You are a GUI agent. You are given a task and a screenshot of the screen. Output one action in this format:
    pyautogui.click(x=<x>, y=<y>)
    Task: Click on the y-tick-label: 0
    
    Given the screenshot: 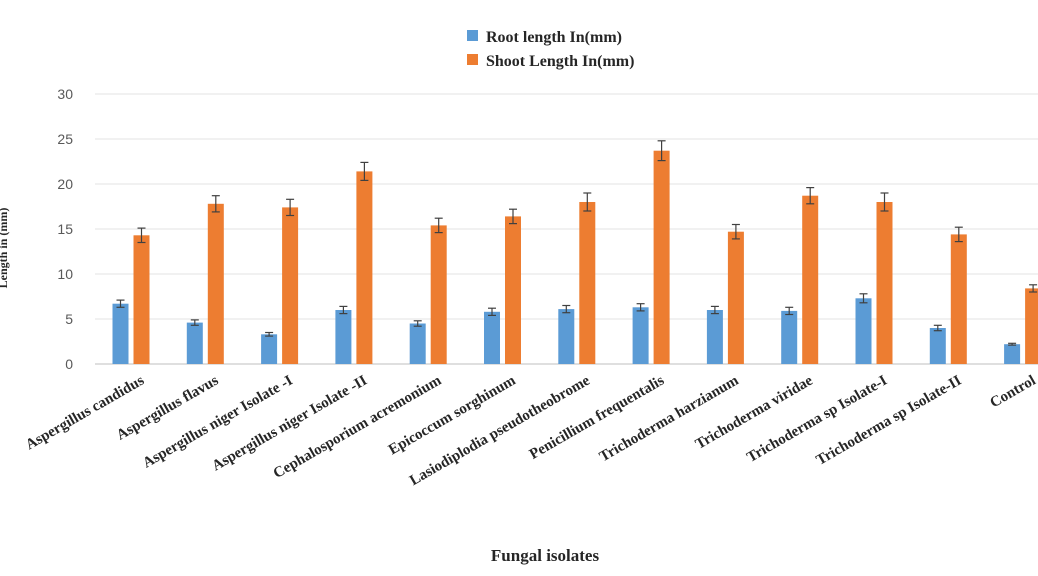 What is the action you would take?
    pyautogui.click(x=69, y=364)
    